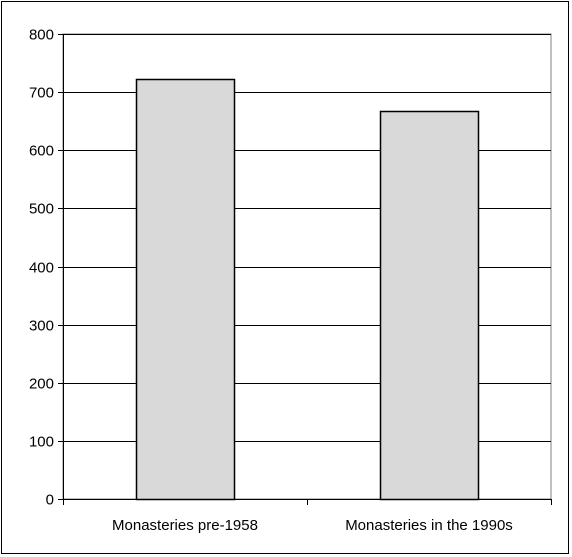 The width and height of the screenshot is (572, 557). What do you see at coordinates (41, 209) in the screenshot?
I see `y-tick-label: 500` at bounding box center [41, 209].